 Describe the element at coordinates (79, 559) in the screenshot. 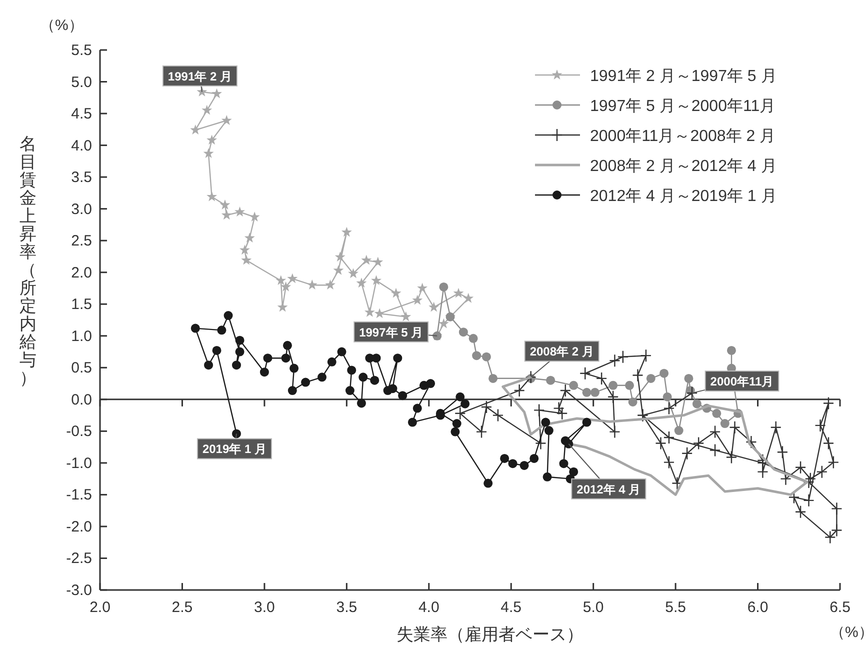

I see `y-tick-label: -2.5` at that location.